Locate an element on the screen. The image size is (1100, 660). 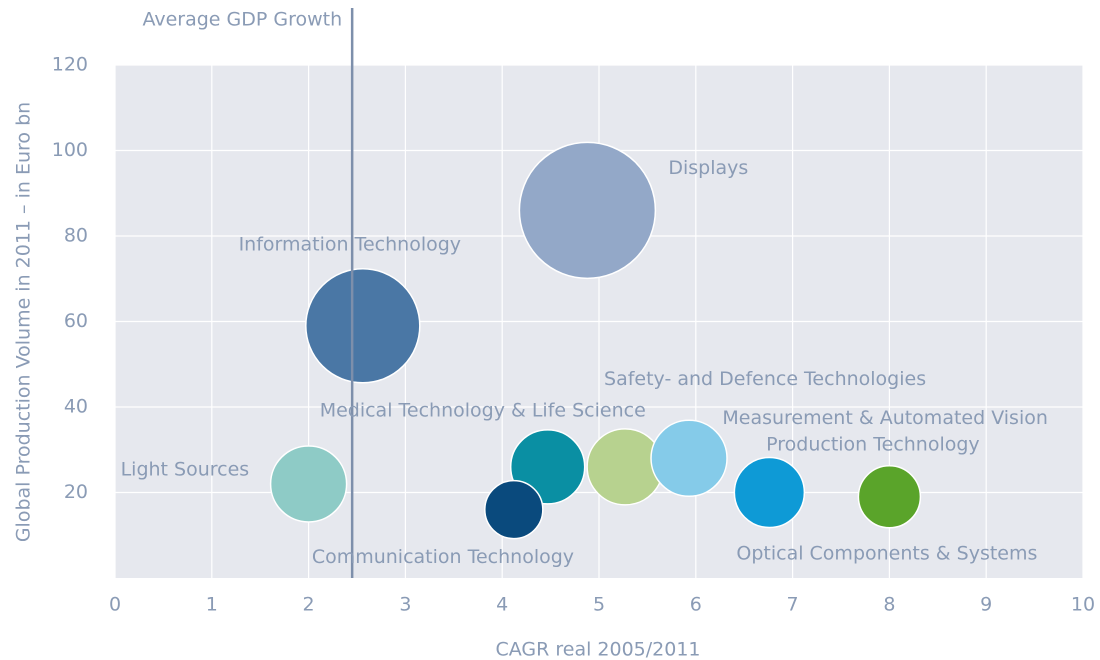
x-tick-label: 9 is located at coordinates (986, 605).